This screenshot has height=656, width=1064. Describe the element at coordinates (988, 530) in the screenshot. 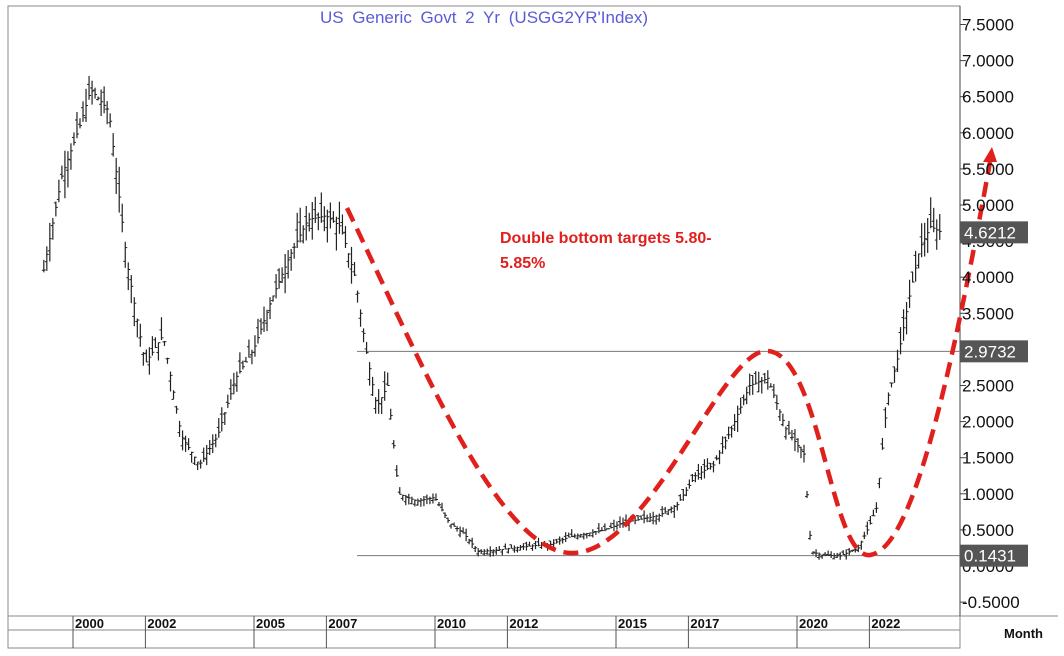

I see `y-tick-label: 0.5000` at that location.